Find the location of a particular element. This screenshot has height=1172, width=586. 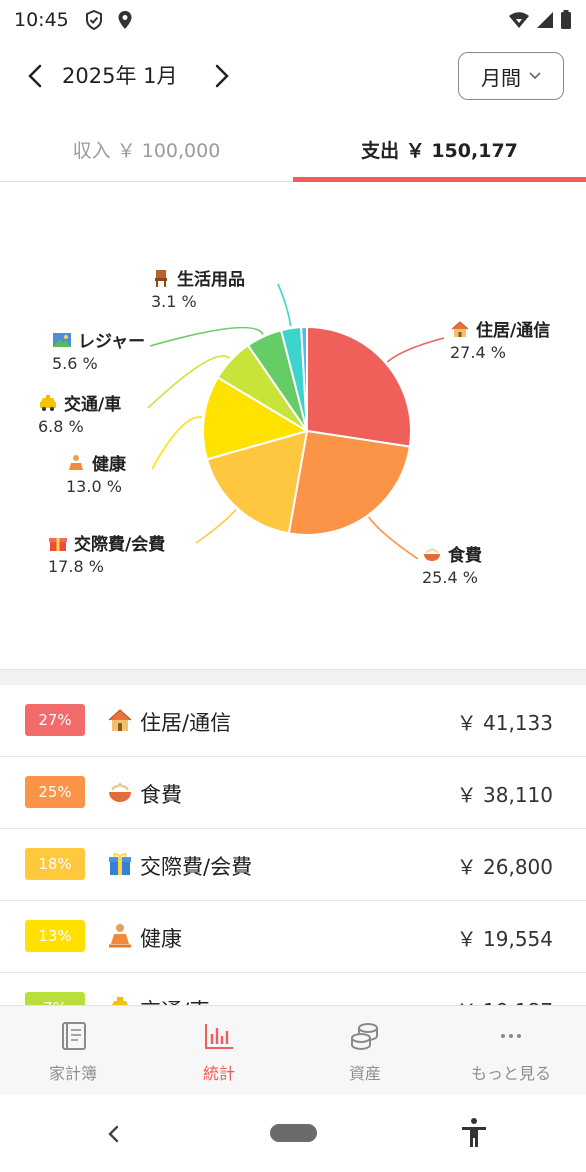

pie-label-pct: 3.1 % is located at coordinates (174, 301).